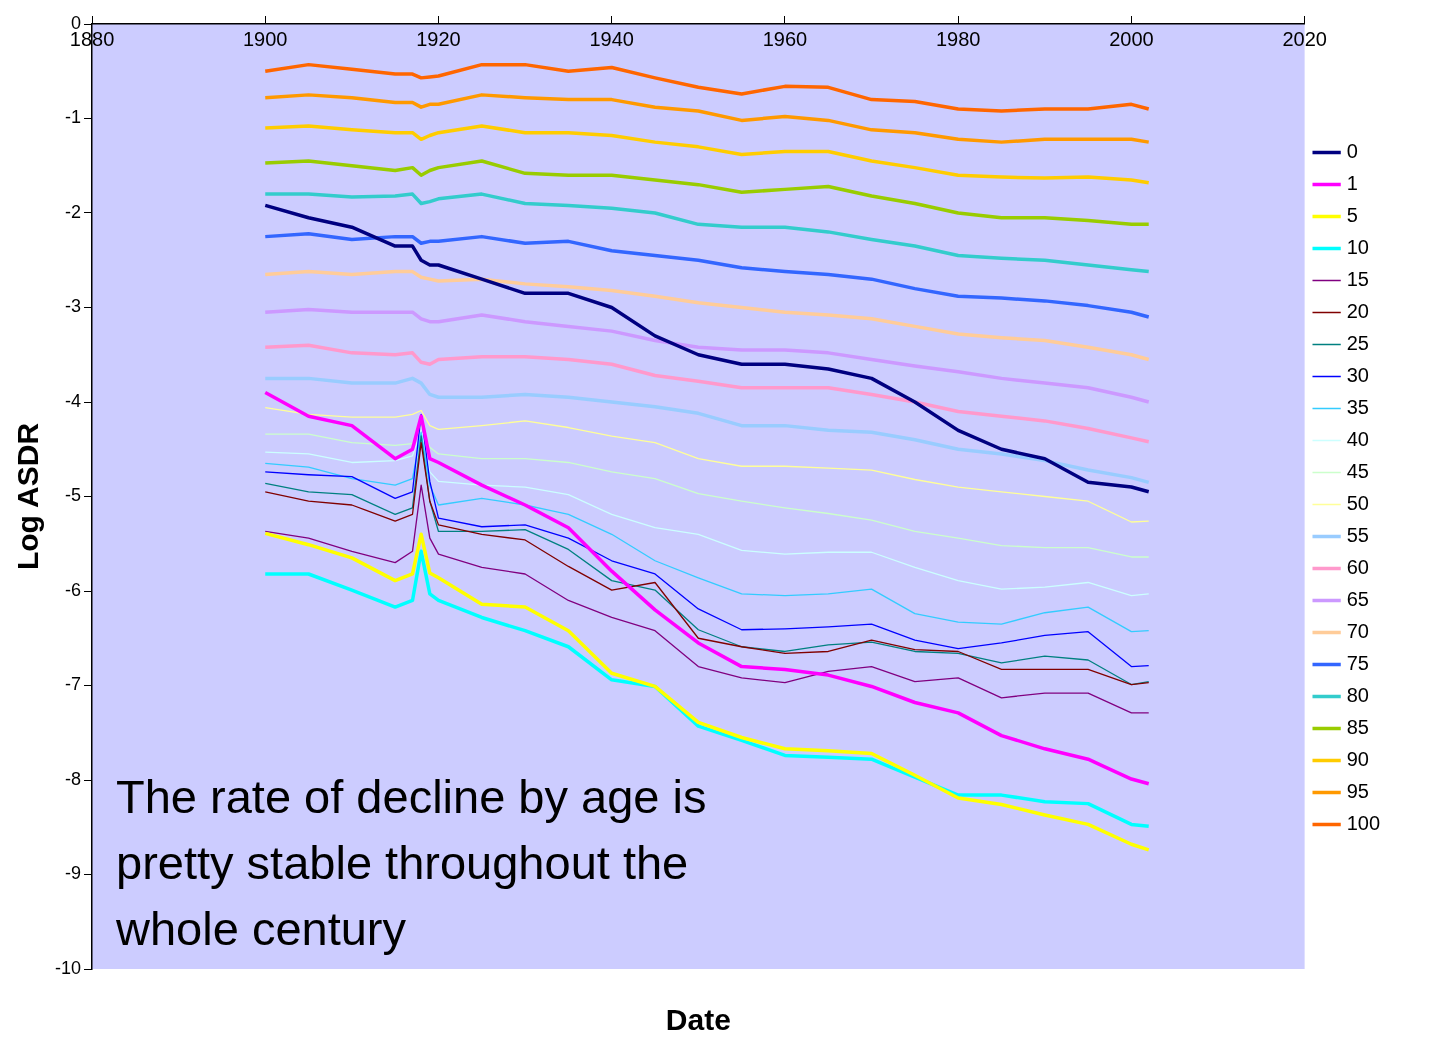  What do you see at coordinates (1352, 183) in the screenshot?
I see `legend-label: 1` at bounding box center [1352, 183].